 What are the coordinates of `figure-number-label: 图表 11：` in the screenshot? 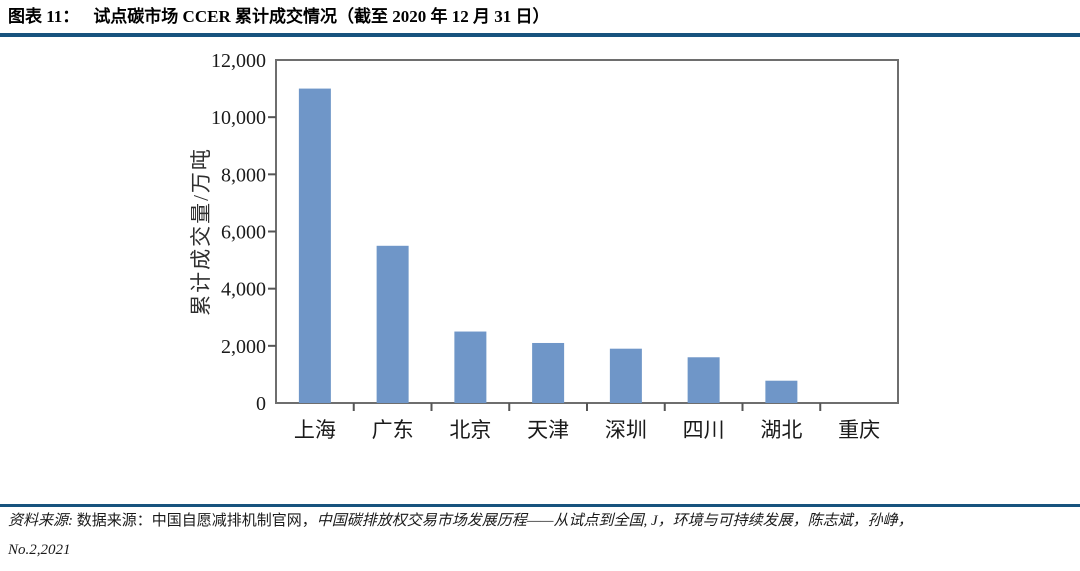 It's located at (44, 16).